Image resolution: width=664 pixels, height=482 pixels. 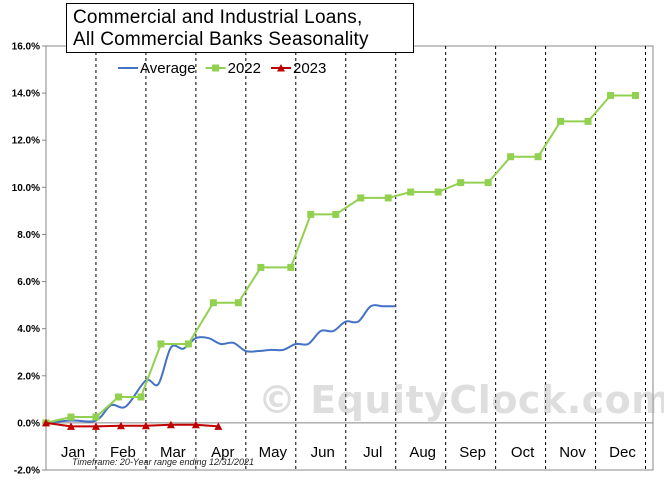 What do you see at coordinates (273, 452) in the screenshot?
I see `x-tick-label: May` at bounding box center [273, 452].